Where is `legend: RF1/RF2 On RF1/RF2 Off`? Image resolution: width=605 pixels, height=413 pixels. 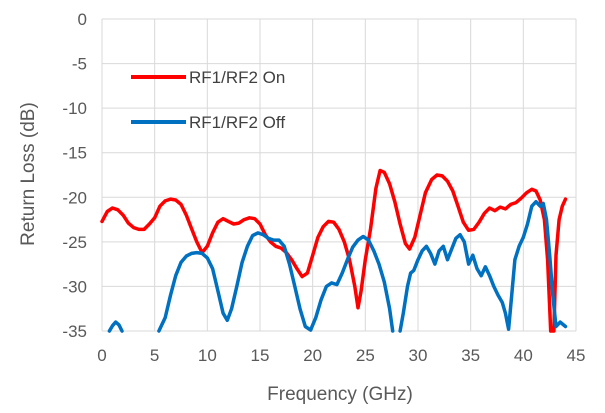
legend: RF1/RF2 On RF1/RF2 Off is located at coordinates (208, 100).